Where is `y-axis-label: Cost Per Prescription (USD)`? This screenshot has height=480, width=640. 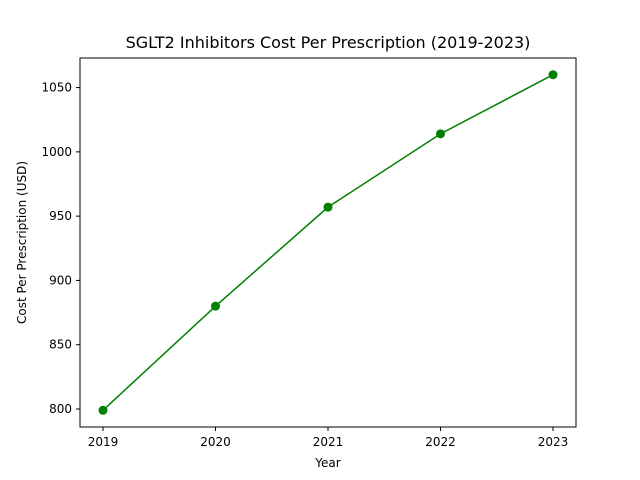
y-axis-label: Cost Per Prescription (USD) is located at coordinates (22, 242).